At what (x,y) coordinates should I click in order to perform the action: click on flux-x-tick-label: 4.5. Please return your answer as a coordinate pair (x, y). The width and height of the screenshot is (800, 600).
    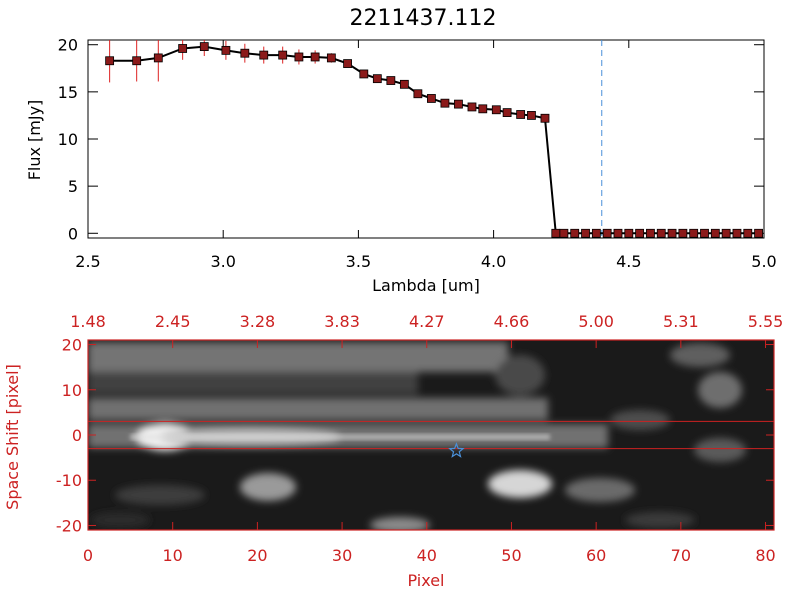
    Looking at the image, I should click on (628, 261).